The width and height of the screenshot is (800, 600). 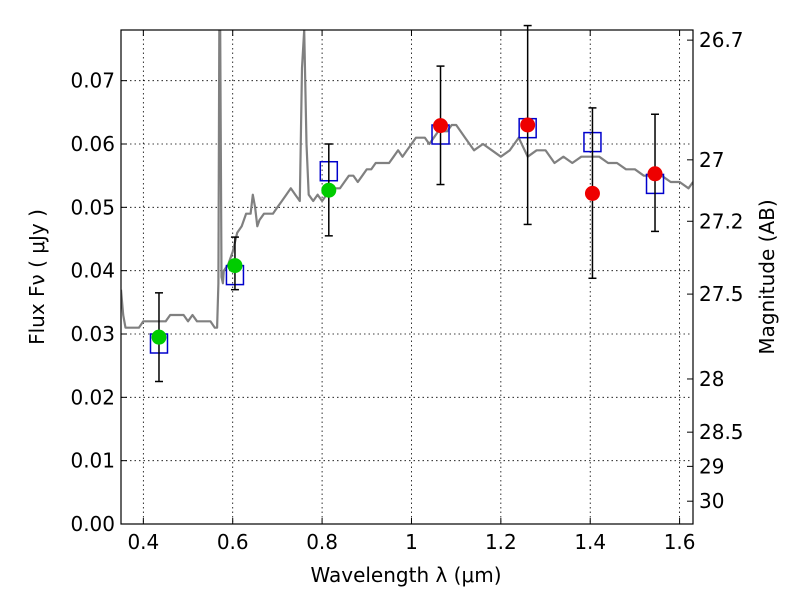 What do you see at coordinates (721, 432) in the screenshot?
I see `right-tick-label: 28.5` at bounding box center [721, 432].